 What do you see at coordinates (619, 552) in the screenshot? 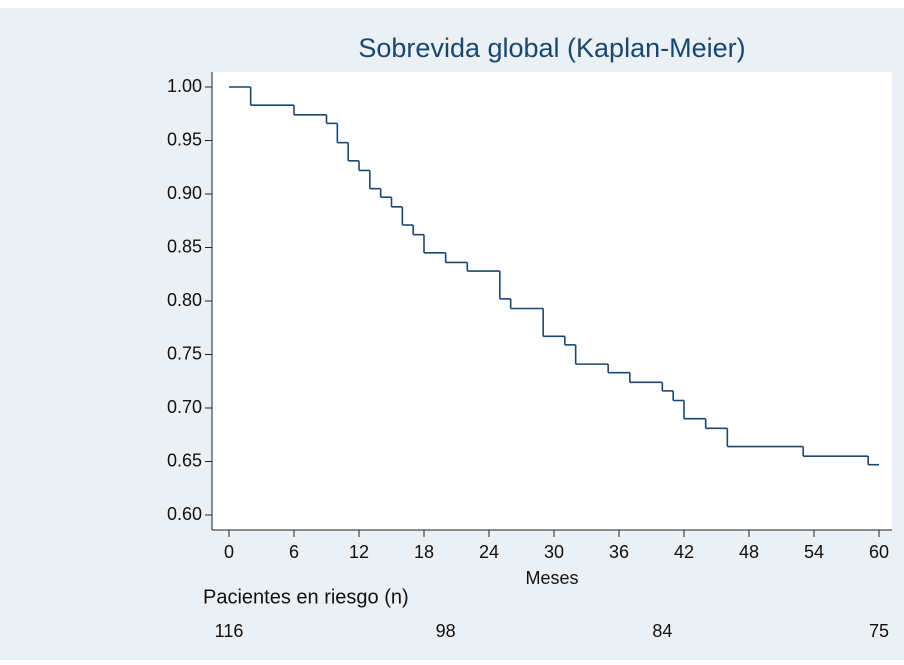
I see `x-tick-label: 36` at bounding box center [619, 552].